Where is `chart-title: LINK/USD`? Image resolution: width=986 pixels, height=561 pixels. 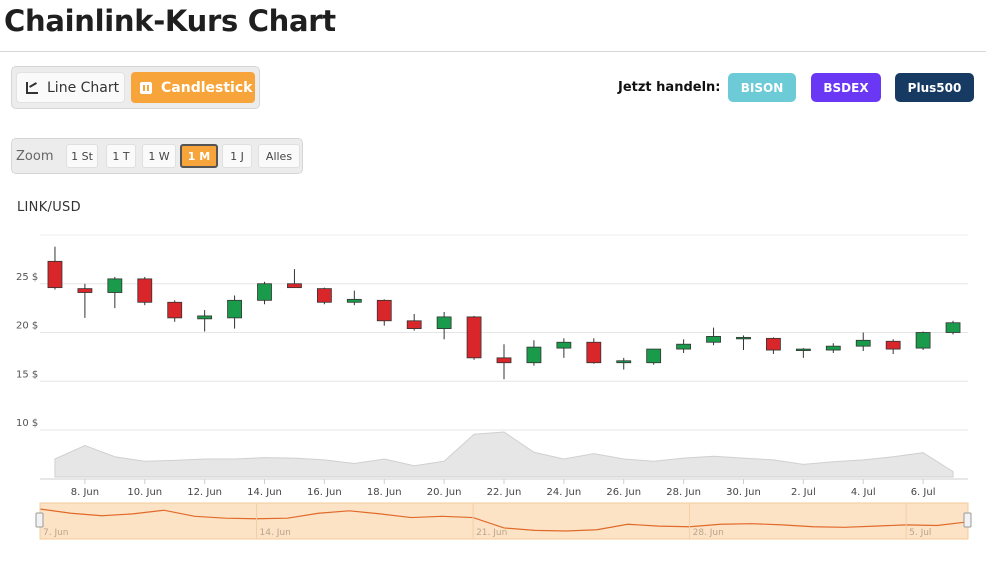
chart-title: LINK/USD is located at coordinates (49, 207).